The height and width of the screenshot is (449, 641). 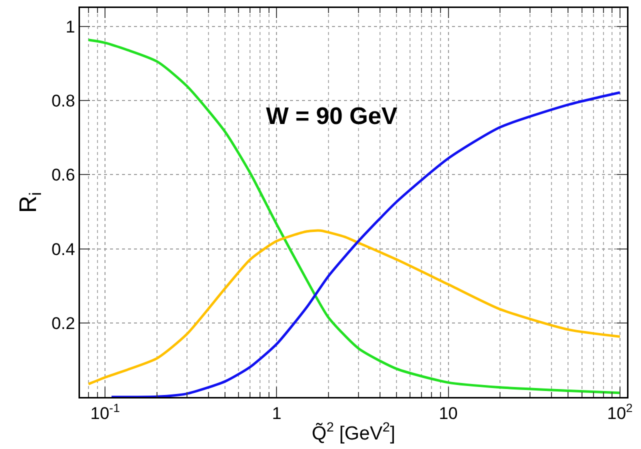 What do you see at coordinates (105, 411) in the screenshot?
I see `x-tick-label: 10$^{-1}$` at bounding box center [105, 411].